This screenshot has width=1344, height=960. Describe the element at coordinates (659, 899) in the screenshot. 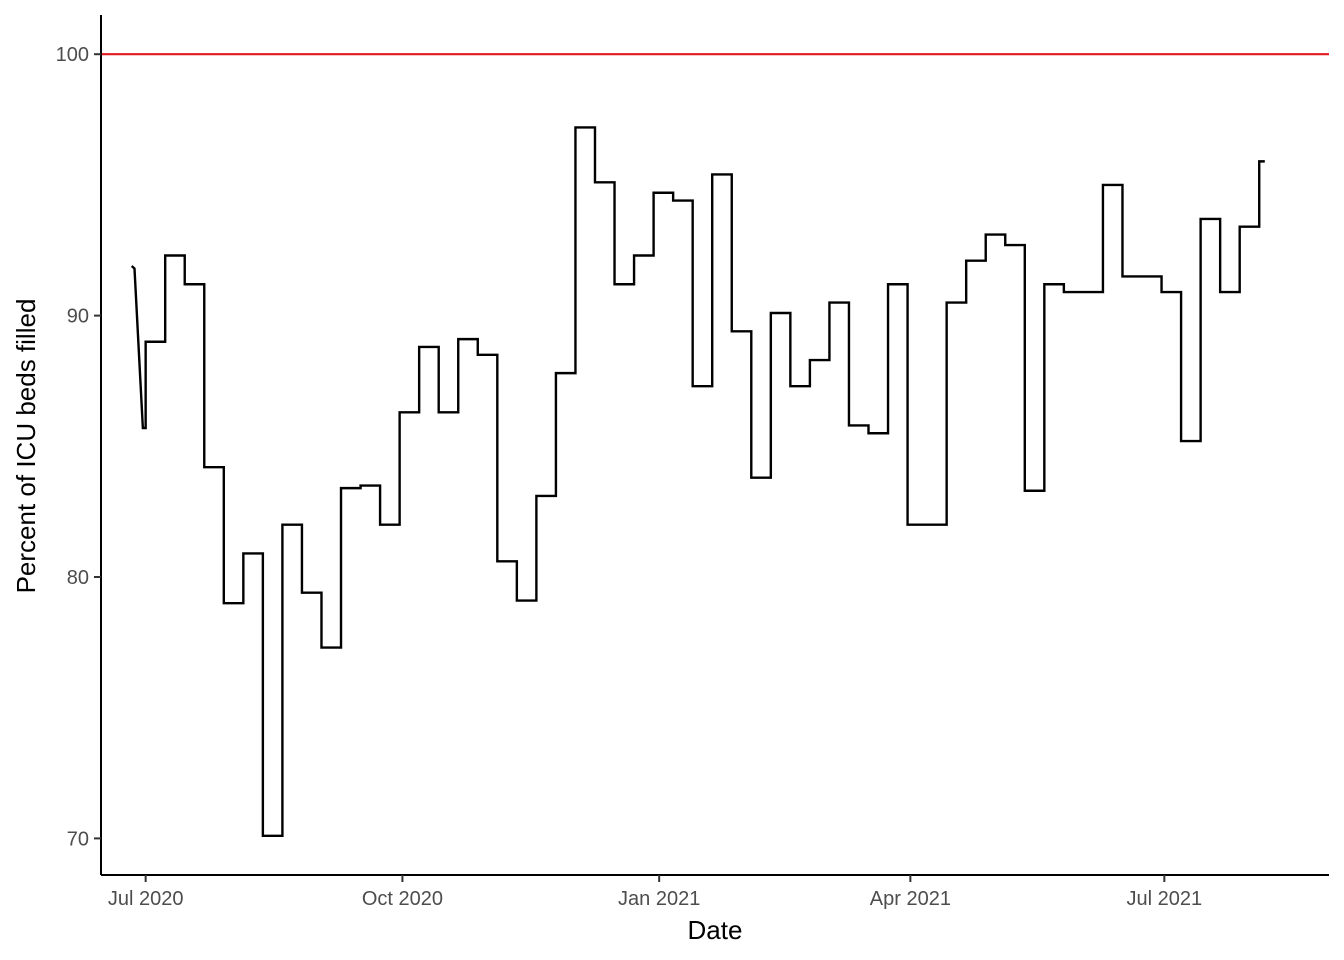

I see `x-tick-label: Jan 2021` at that location.